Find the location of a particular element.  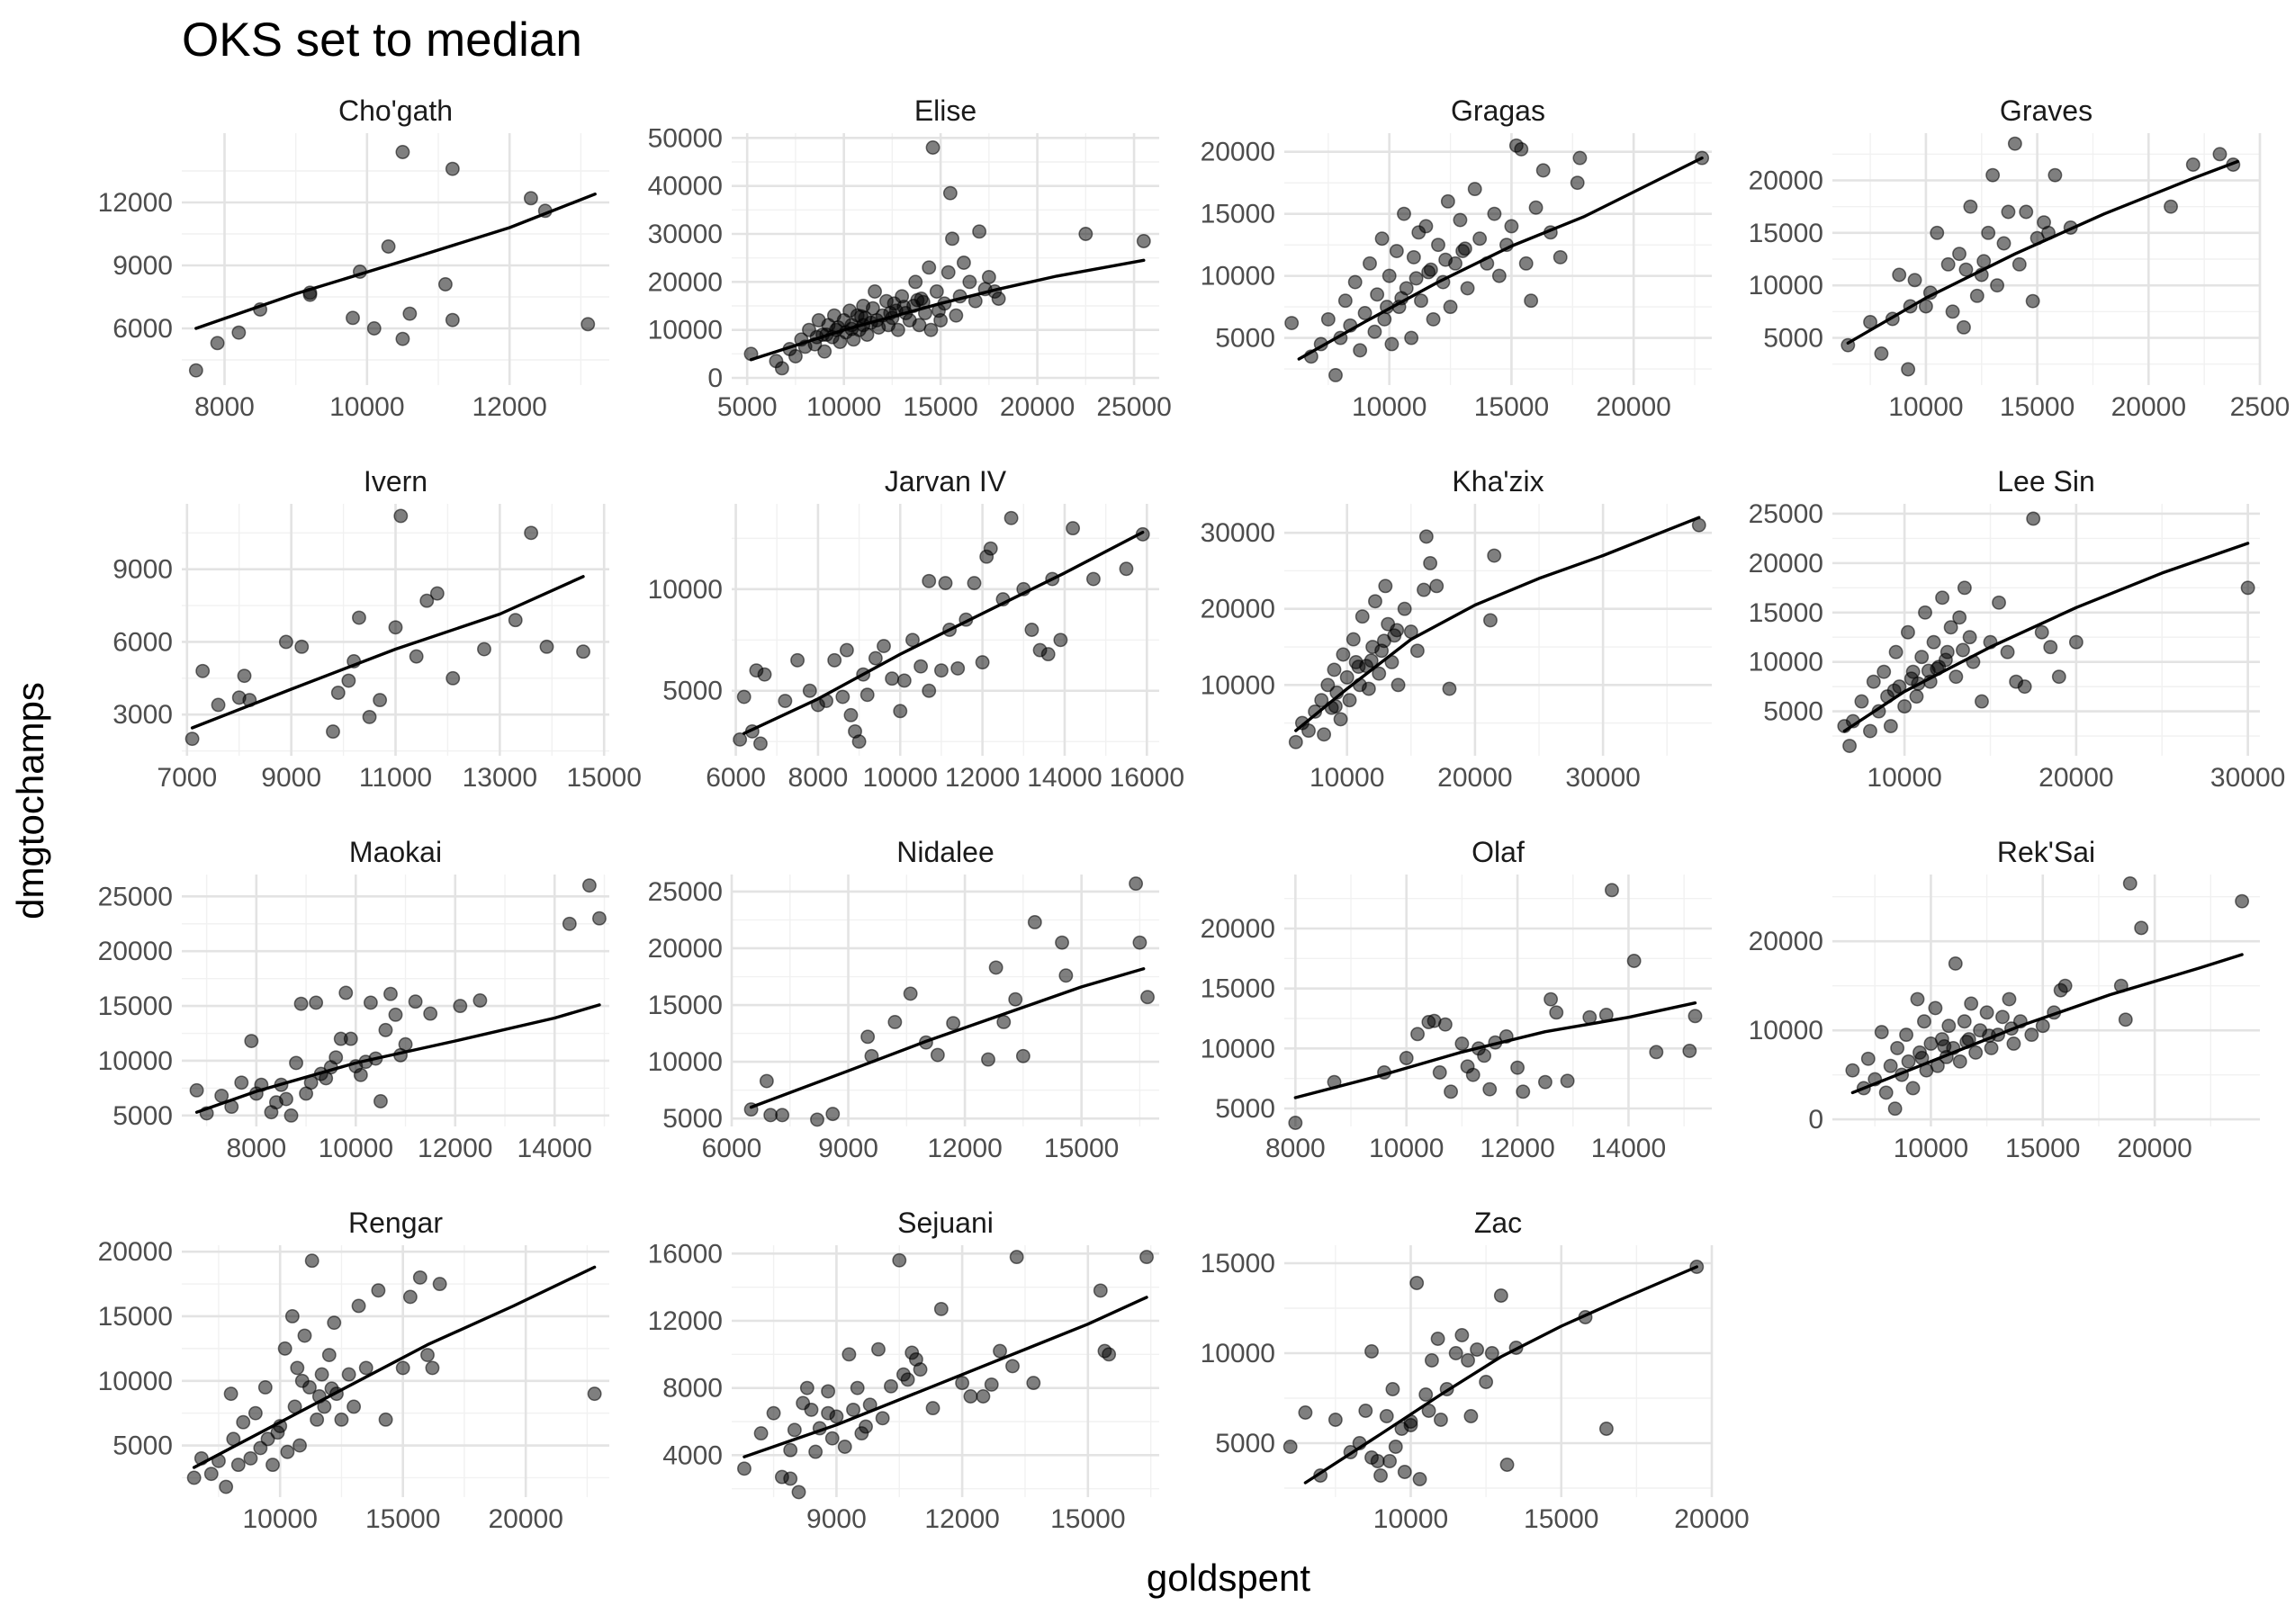

x-tick-label: 25000 is located at coordinates (1134, 407).